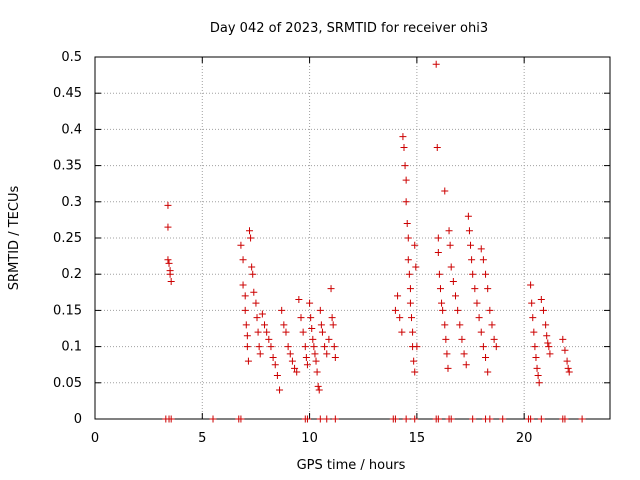 The height and width of the screenshot is (480, 640). What do you see at coordinates (71, 57) in the screenshot?
I see `y-tick-label: 0.5` at bounding box center [71, 57].